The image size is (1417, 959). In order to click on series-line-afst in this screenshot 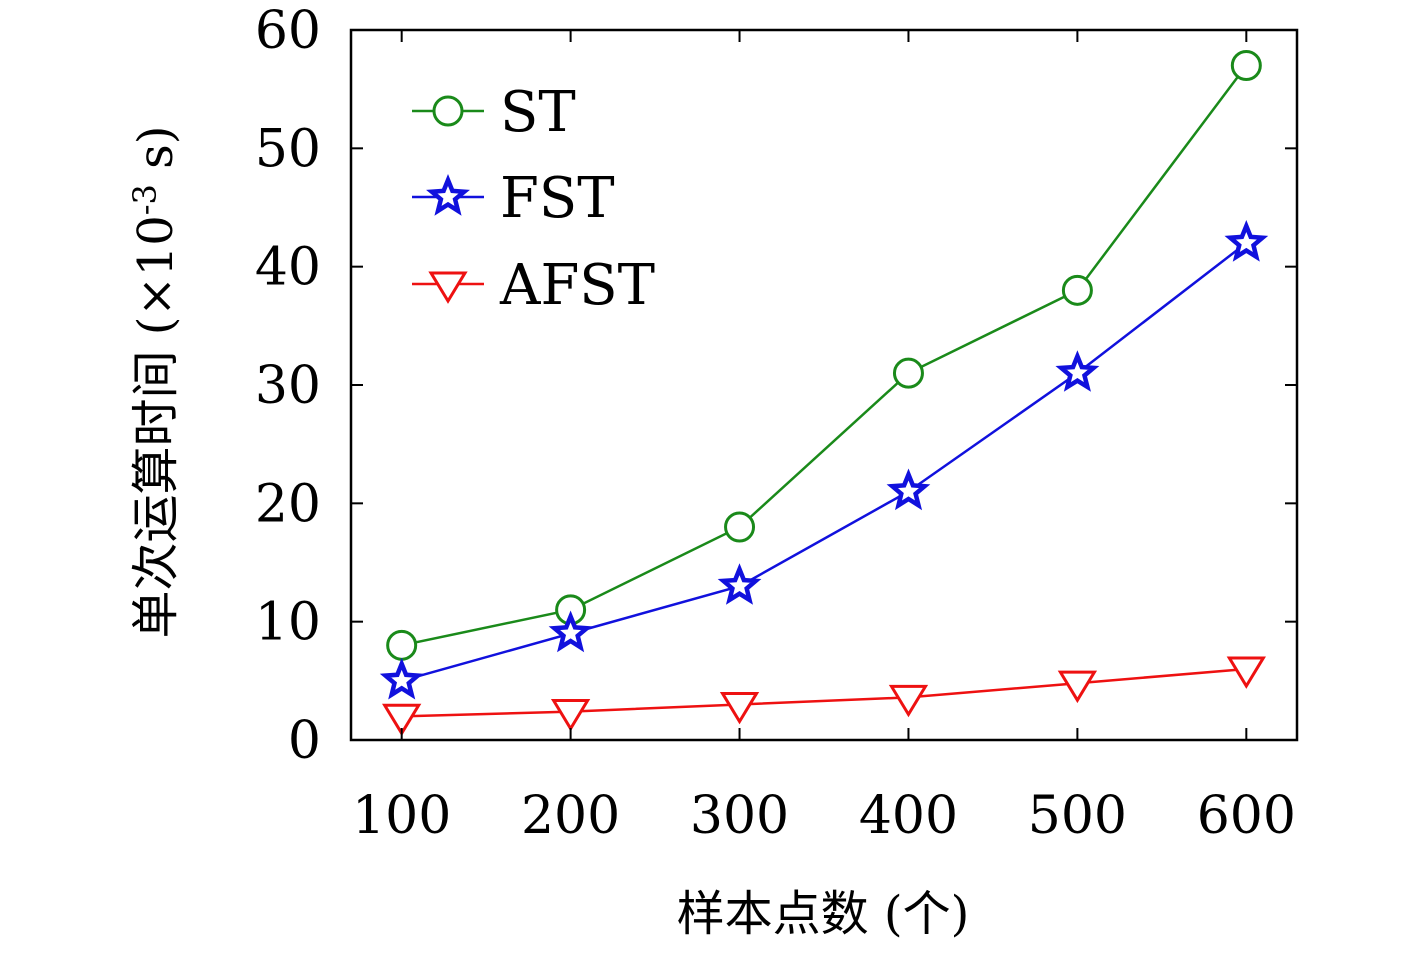, I will do `click(824, 692)`.